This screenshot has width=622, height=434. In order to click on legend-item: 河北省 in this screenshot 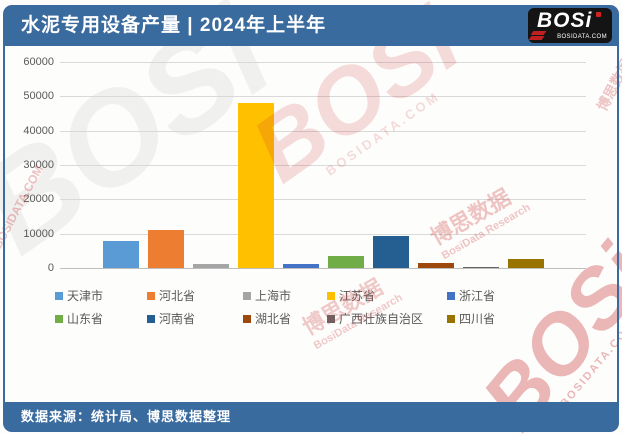, I will do `click(195, 295)`.